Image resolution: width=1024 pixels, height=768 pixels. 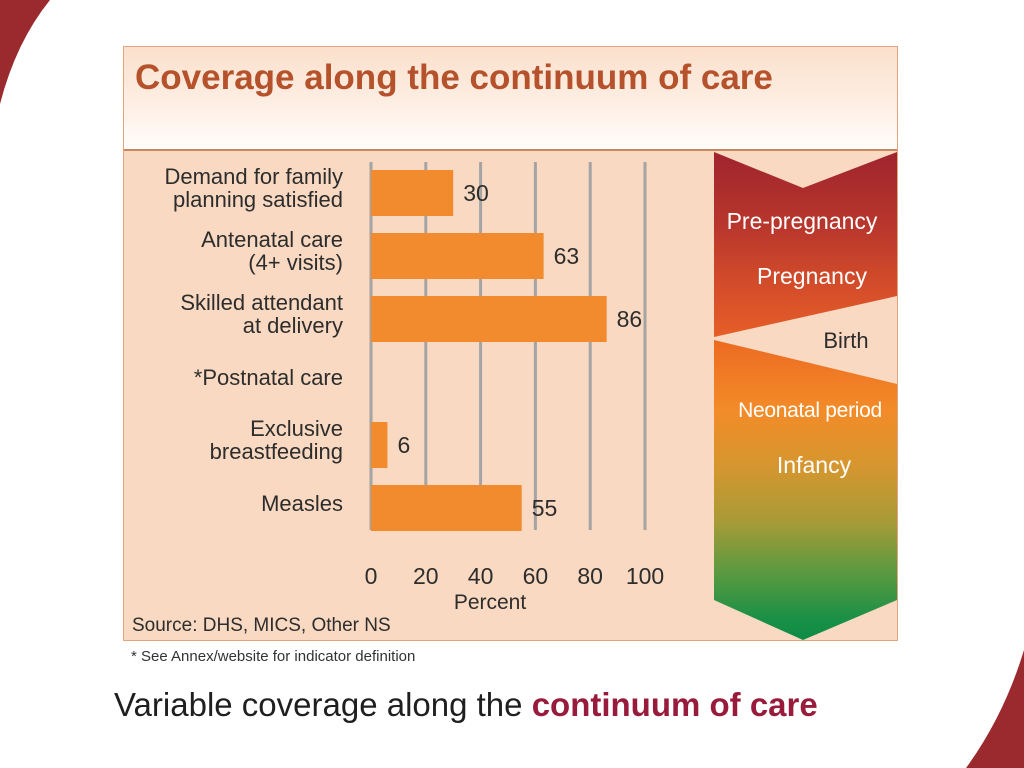 What do you see at coordinates (567, 256) in the screenshot?
I see `bar-value-label: 63` at bounding box center [567, 256].